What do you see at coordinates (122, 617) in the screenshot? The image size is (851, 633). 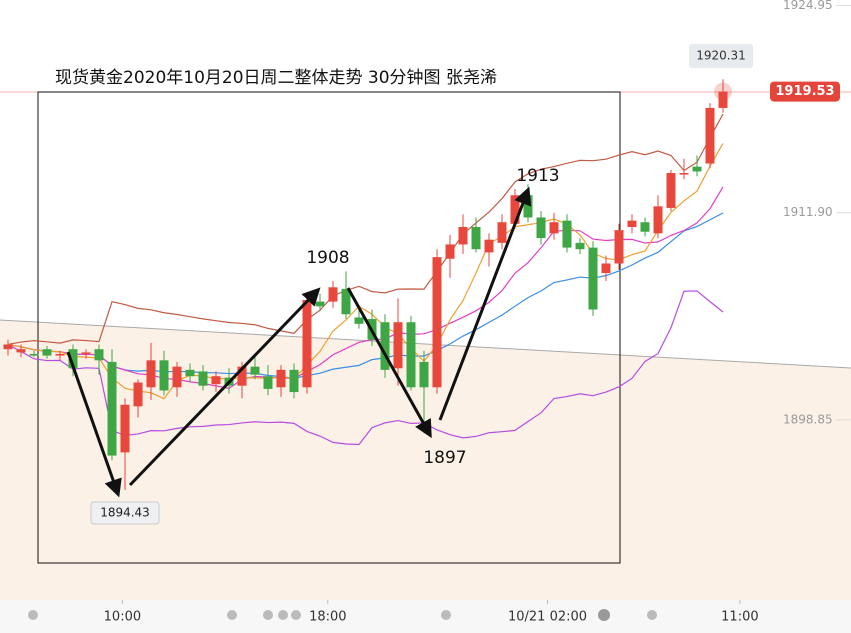 I see `x-tick-label: 10:00` at bounding box center [122, 617].